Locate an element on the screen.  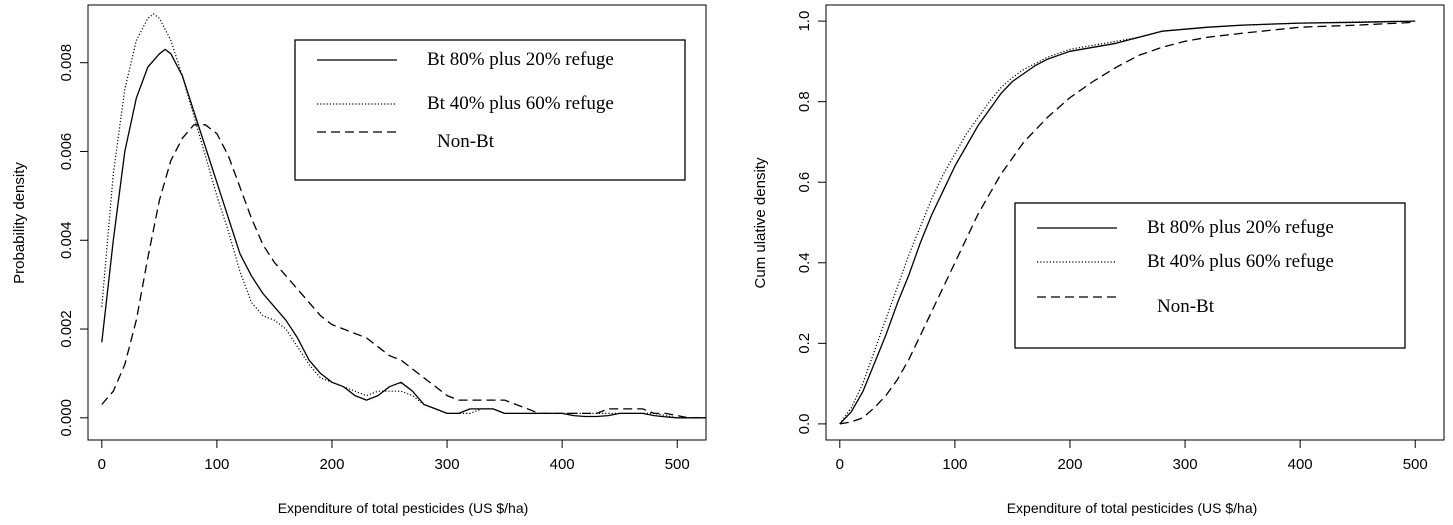
y-tick-label: 0.008 is located at coordinates (66, 63).